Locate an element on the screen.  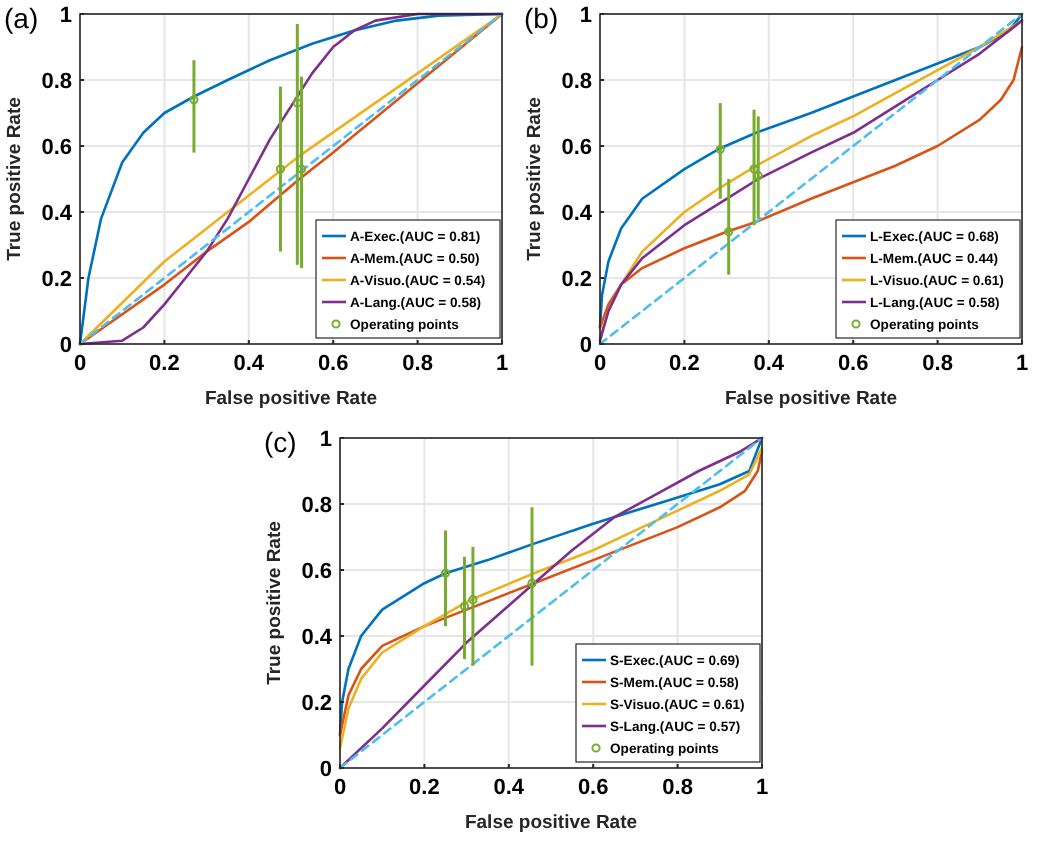
x-tick-label: 0.6 is located at coordinates (853, 364).